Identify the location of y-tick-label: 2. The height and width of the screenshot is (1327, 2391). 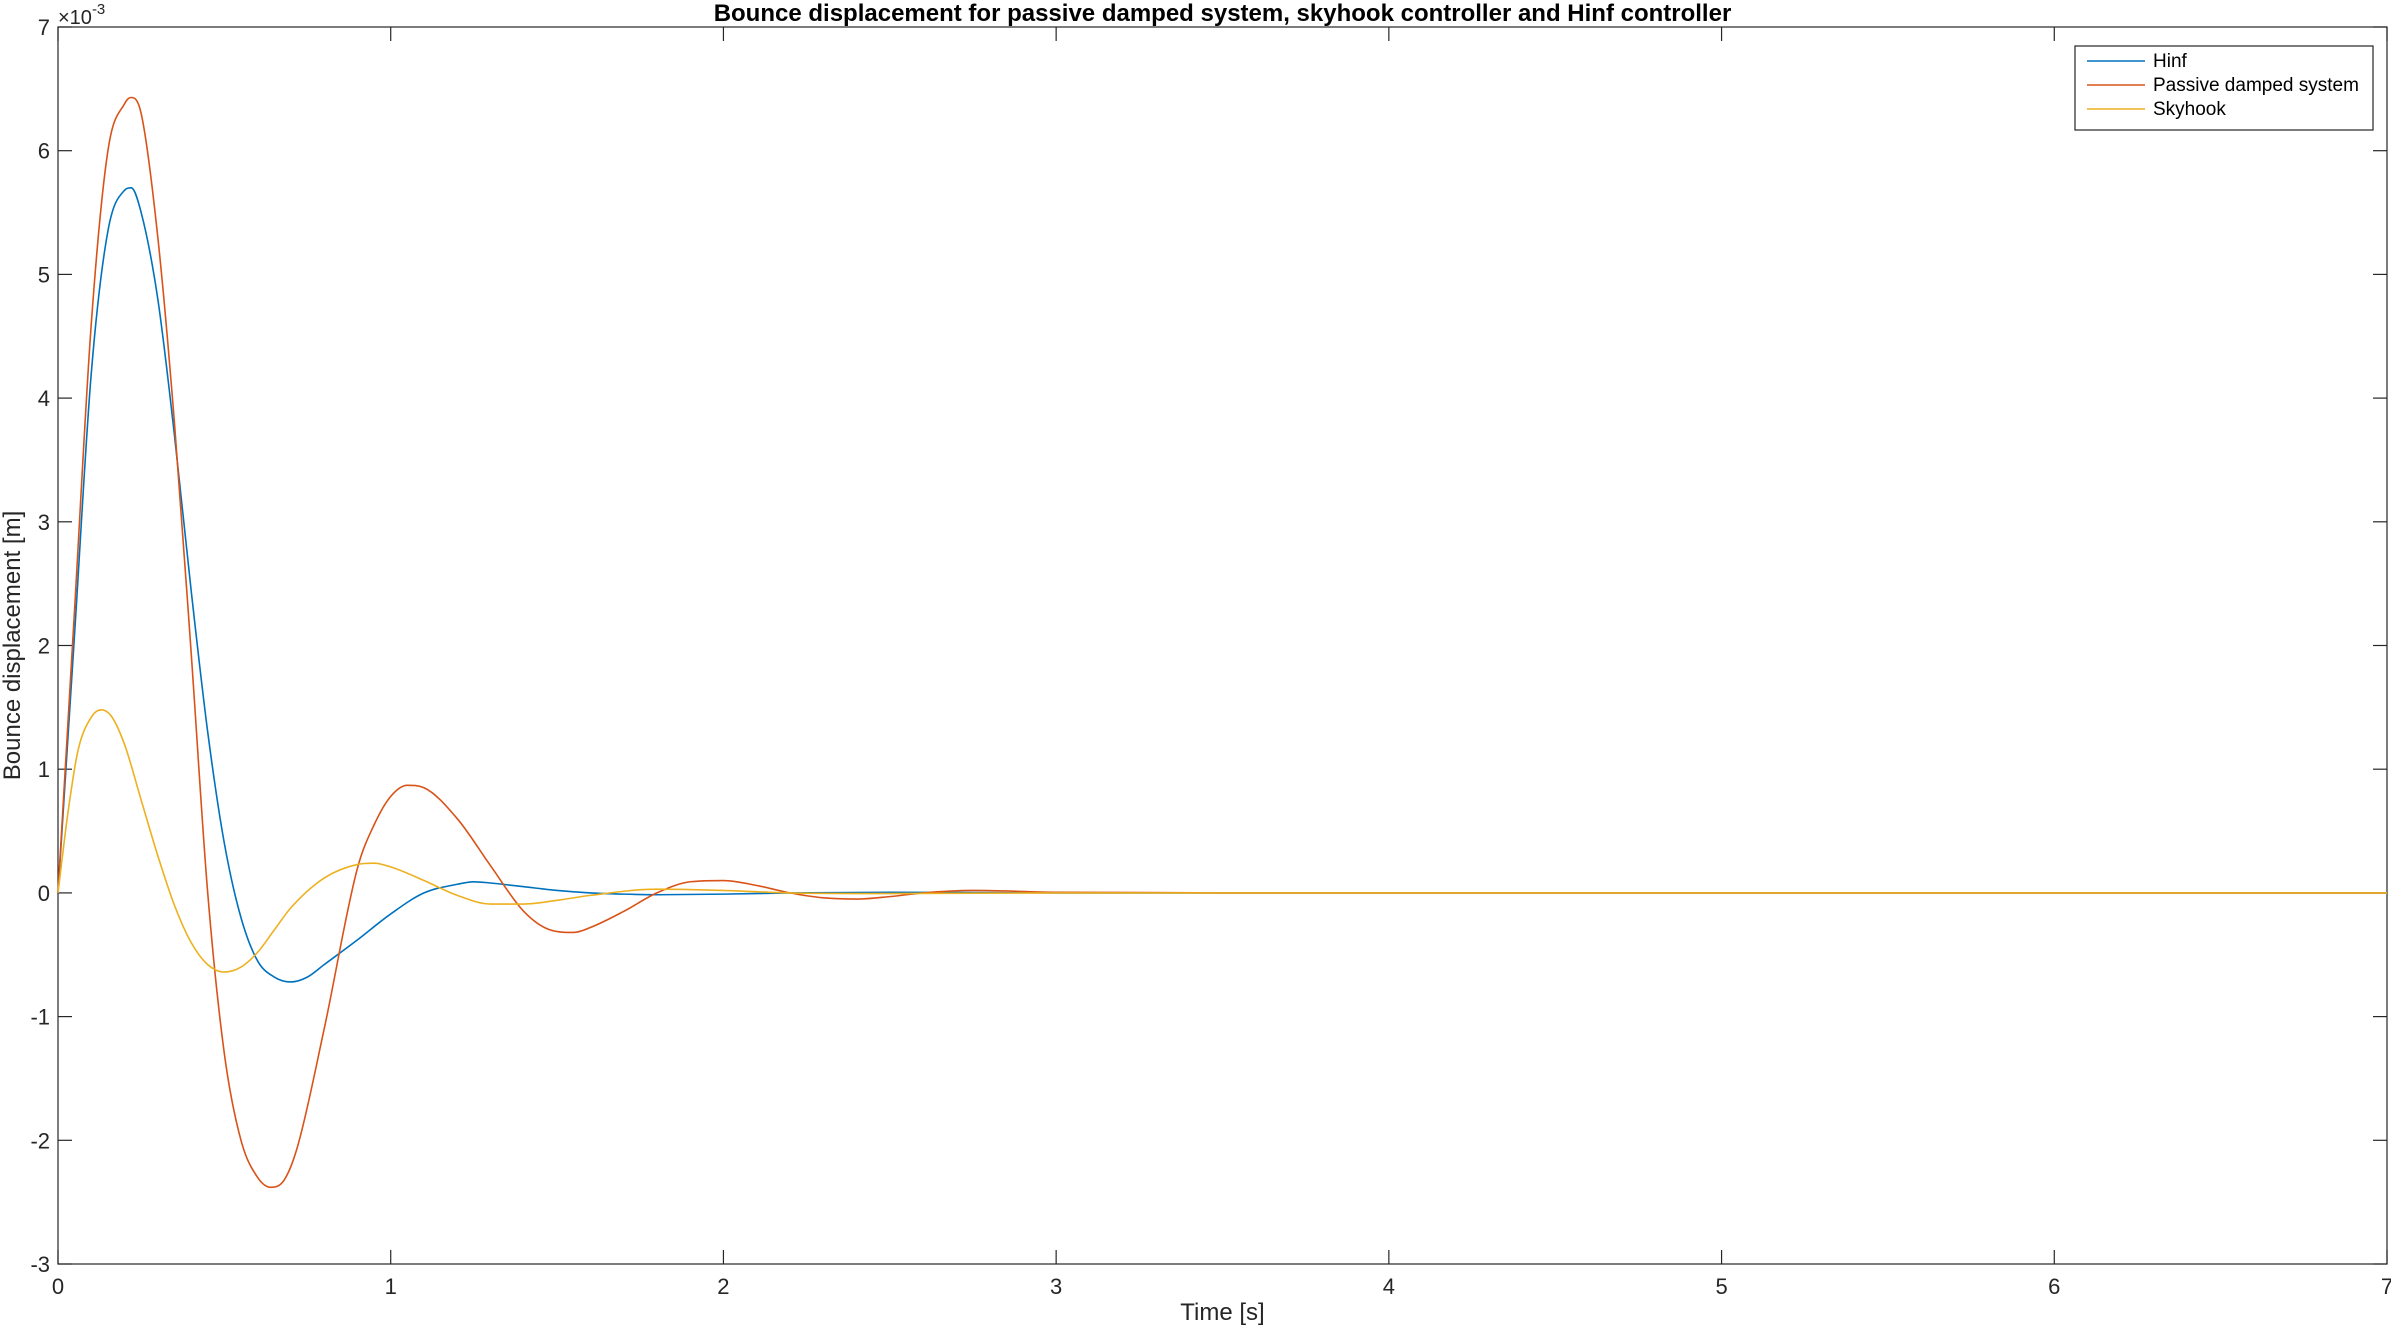
(44, 646).